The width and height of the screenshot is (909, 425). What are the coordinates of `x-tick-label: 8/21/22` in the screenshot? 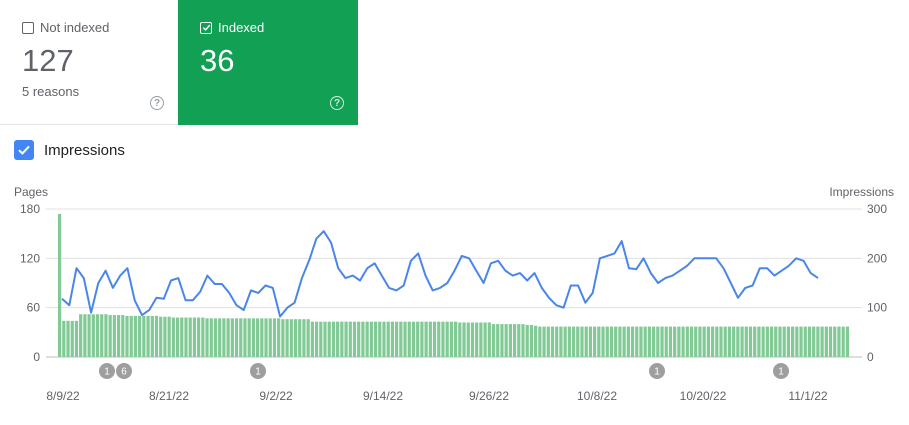 It's located at (169, 396).